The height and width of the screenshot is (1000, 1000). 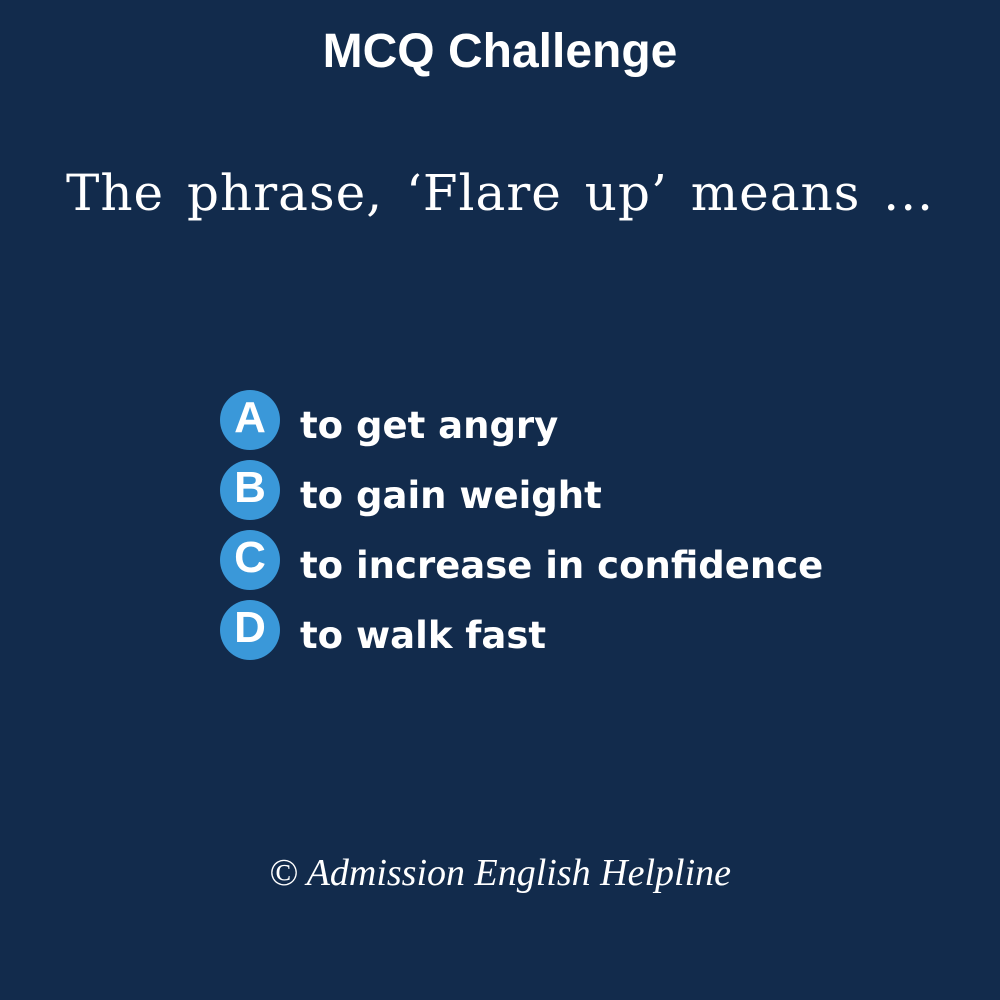 I want to click on option-d-badge: D, so click(x=250, y=630).